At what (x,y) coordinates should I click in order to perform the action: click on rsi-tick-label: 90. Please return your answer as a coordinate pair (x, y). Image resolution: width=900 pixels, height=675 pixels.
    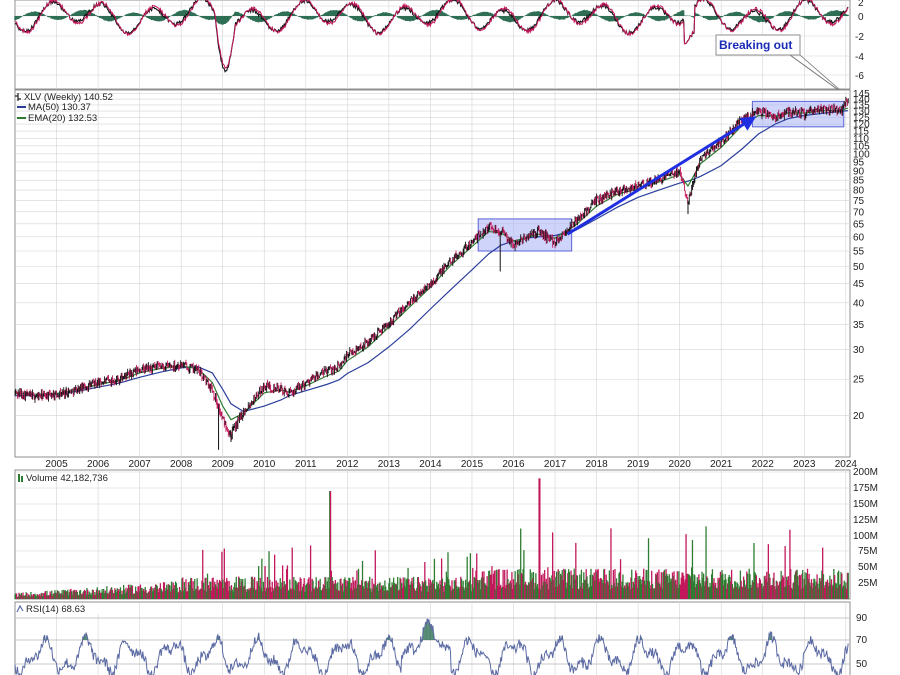
    Looking at the image, I should click on (862, 618).